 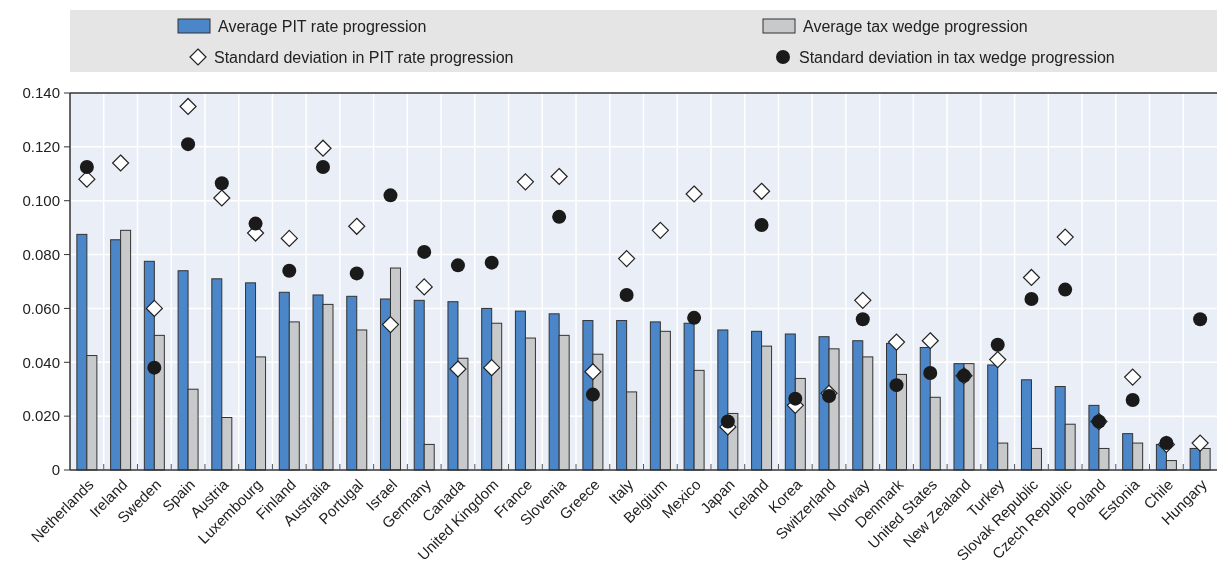 I want to click on y-tick-label: 0.040, so click(x=41, y=362).